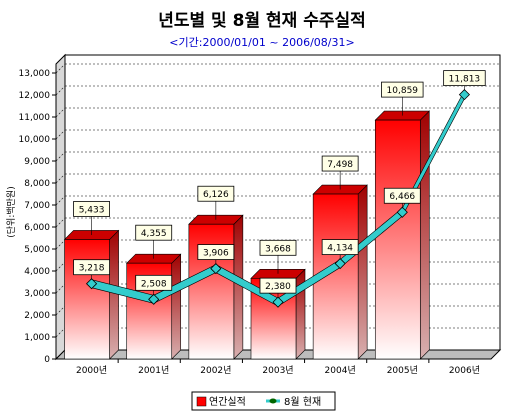 The height and width of the screenshot is (417, 521). Describe the element at coordinates (91, 370) in the screenshot. I see `x-tick-label: 2000년` at that location.